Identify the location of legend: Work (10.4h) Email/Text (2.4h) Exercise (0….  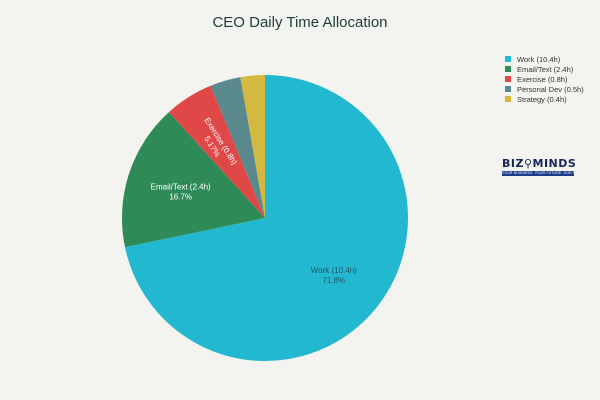
(544, 79).